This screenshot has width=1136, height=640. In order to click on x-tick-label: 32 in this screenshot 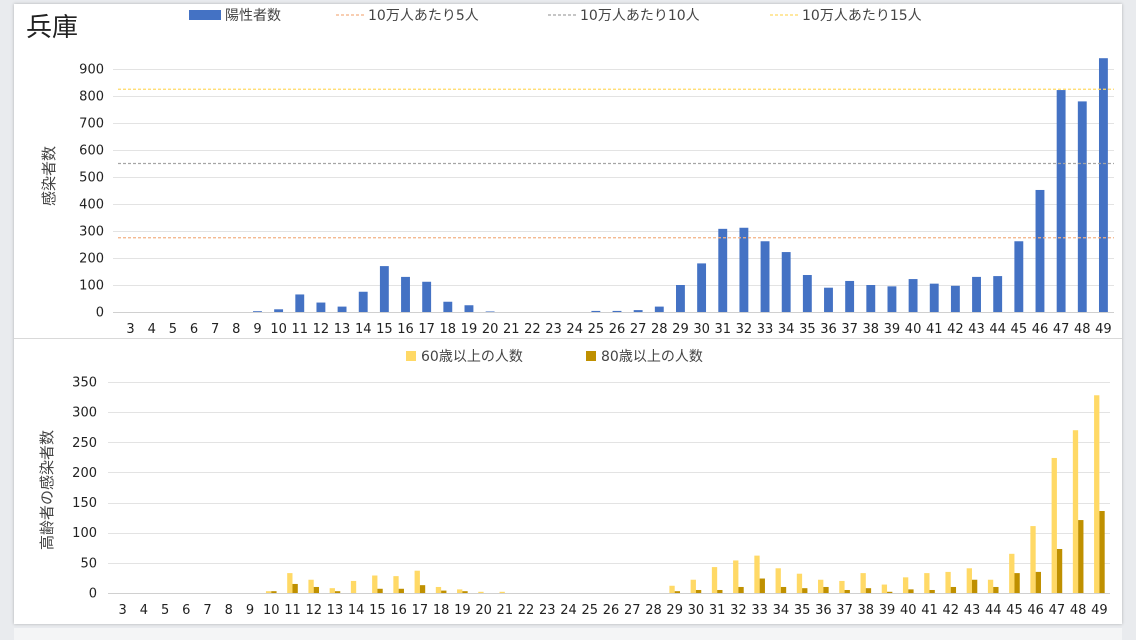, I will do `click(738, 610)`.